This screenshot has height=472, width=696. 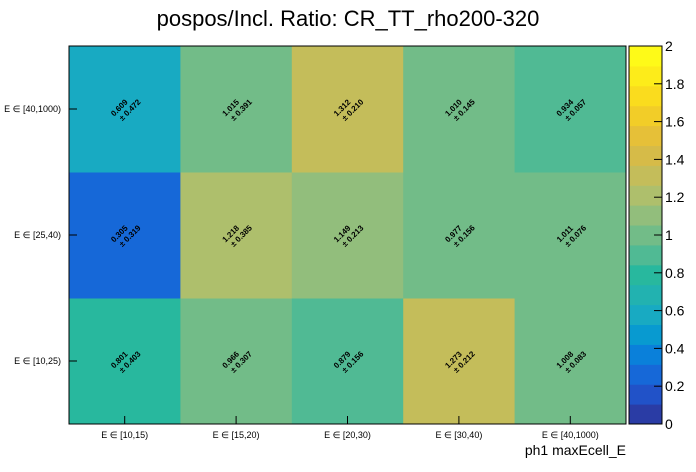 I want to click on color-scale-bar, so click(x=645, y=235).